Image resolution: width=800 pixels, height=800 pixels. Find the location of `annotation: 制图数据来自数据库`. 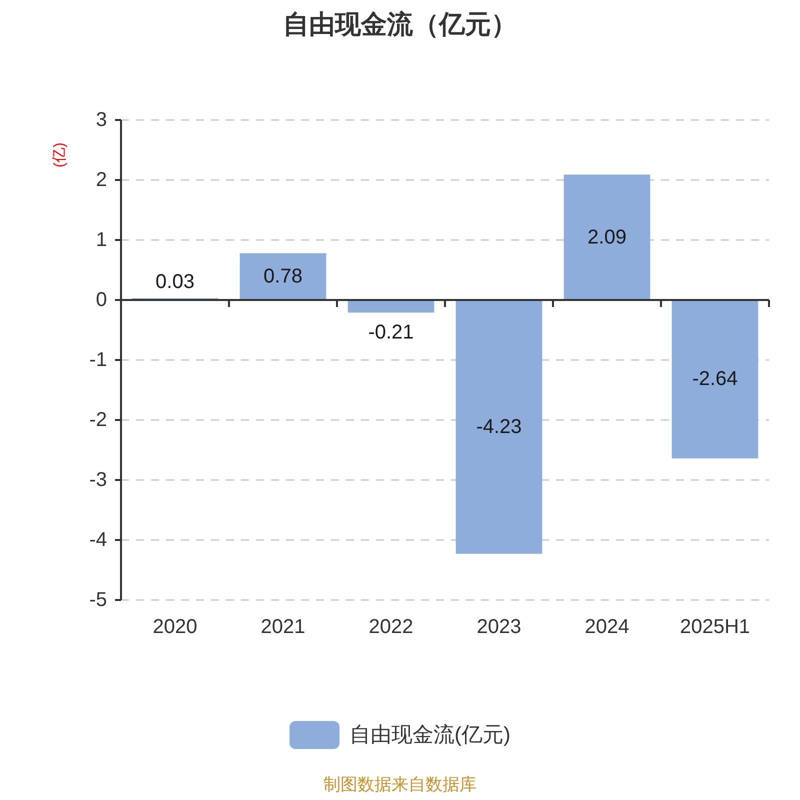

annotation: 制图数据来自数据库 is located at coordinates (400, 784).